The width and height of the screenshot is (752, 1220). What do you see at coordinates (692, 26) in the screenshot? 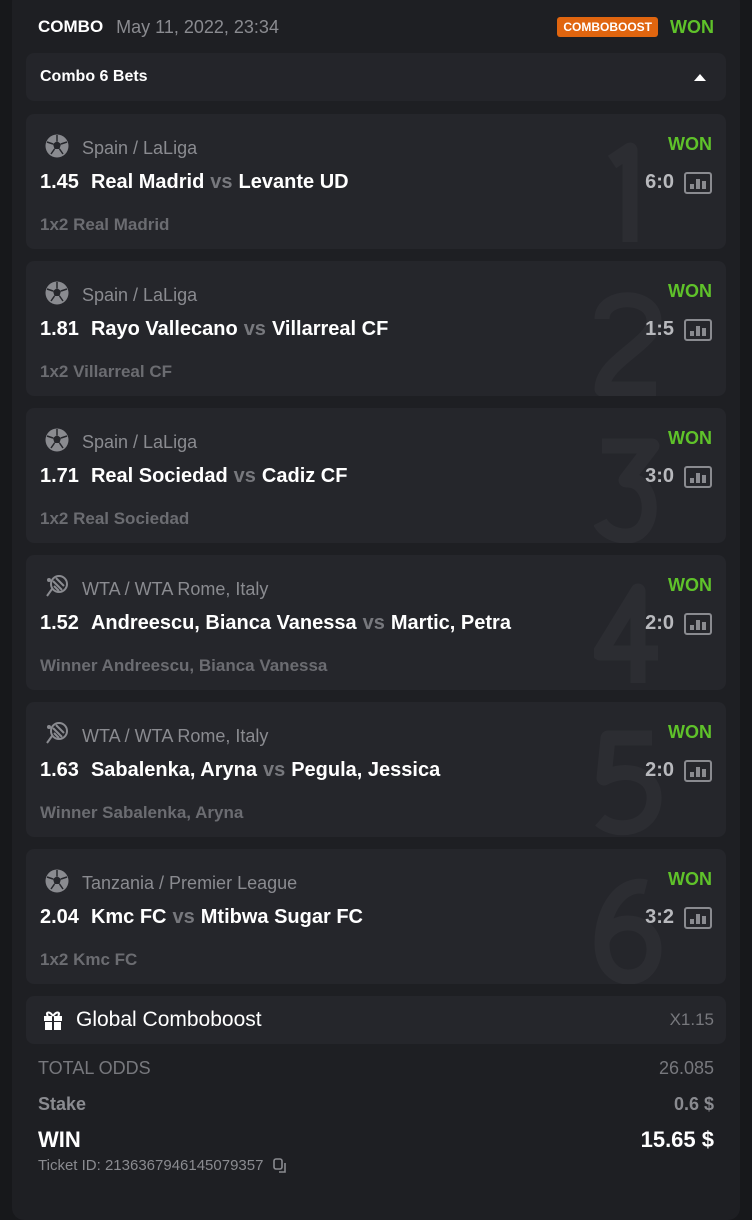
I see `ticket-status: WON` at bounding box center [692, 26].